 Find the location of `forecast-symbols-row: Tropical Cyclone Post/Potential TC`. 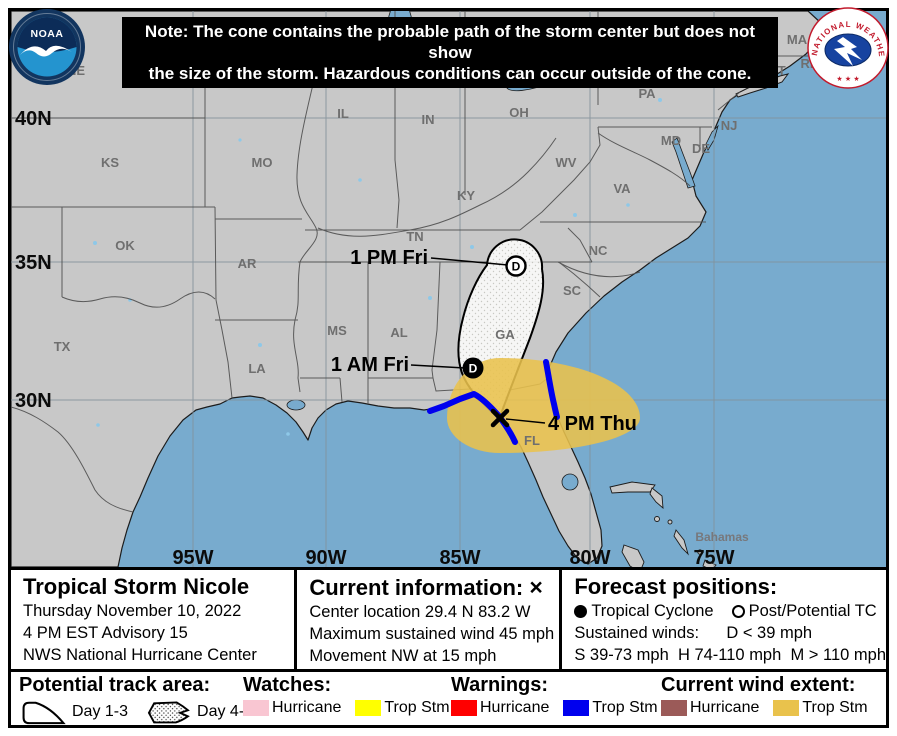

forecast-symbols-row: Tropical Cyclone Post/Potential TC is located at coordinates (730, 611).